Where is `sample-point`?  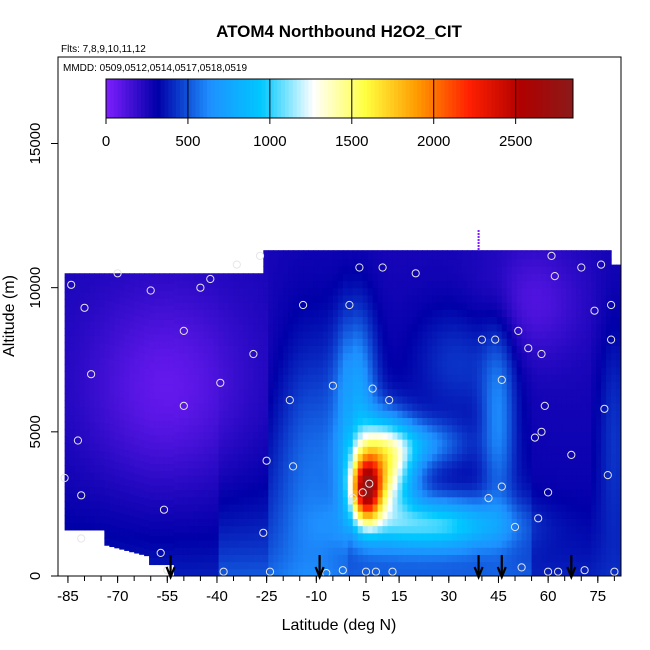 sample-point is located at coordinates (220, 382).